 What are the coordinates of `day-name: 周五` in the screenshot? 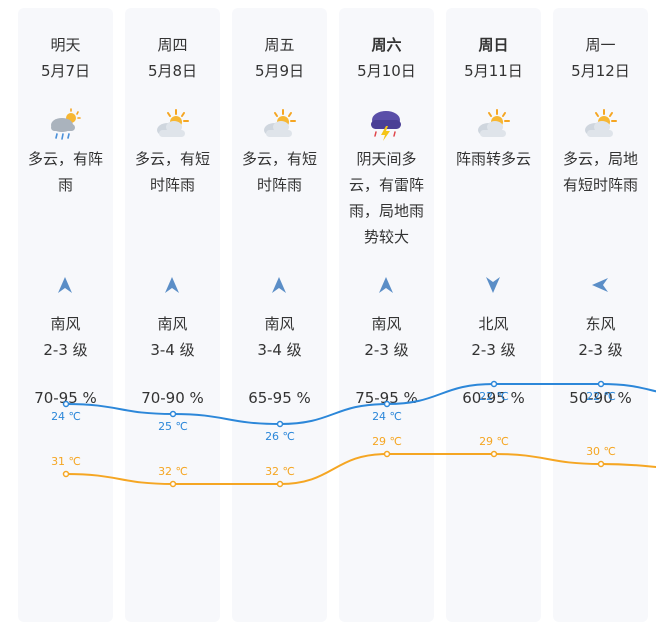 It's located at (279, 45).